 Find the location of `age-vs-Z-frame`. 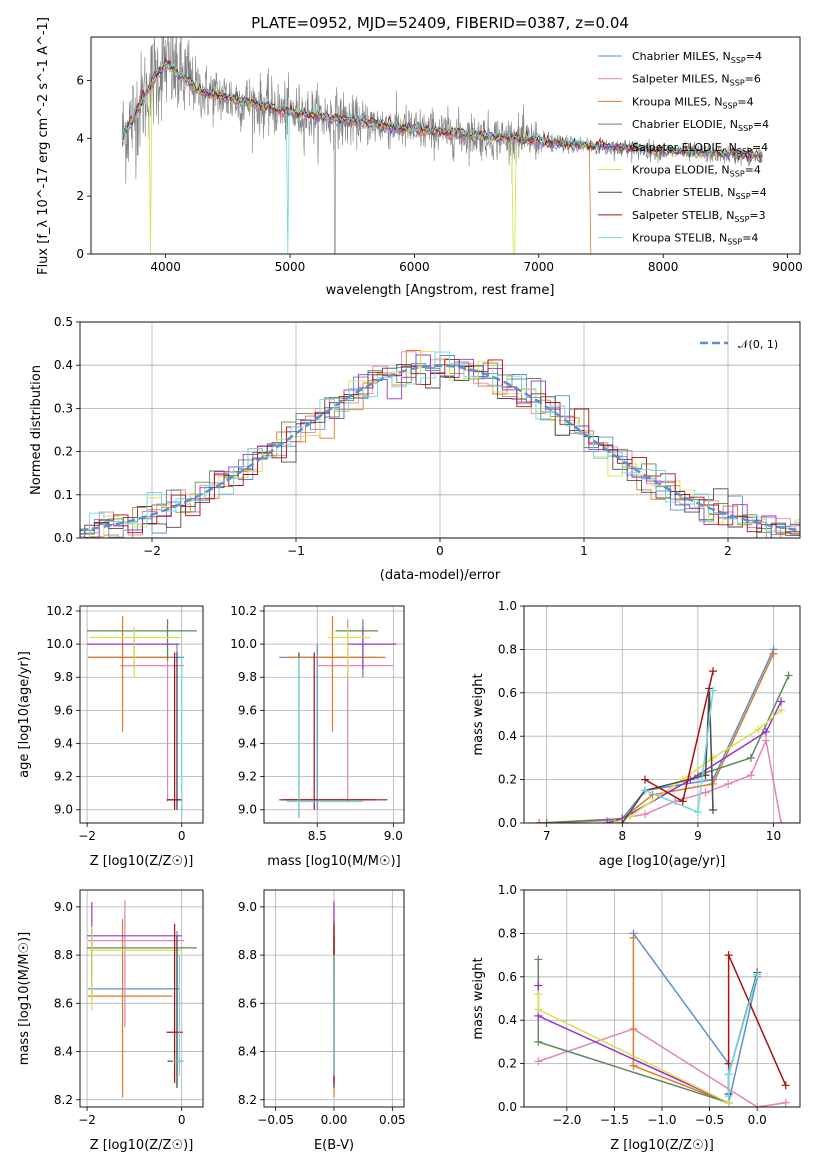

age-vs-Z-frame is located at coordinates (141, 714).